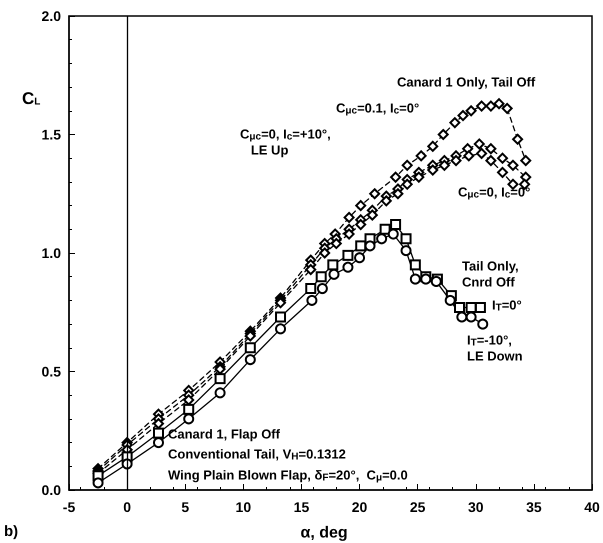 The height and width of the screenshot is (543, 603). Describe the element at coordinates (244, 507) in the screenshot. I see `x-tick-label: 10` at that location.